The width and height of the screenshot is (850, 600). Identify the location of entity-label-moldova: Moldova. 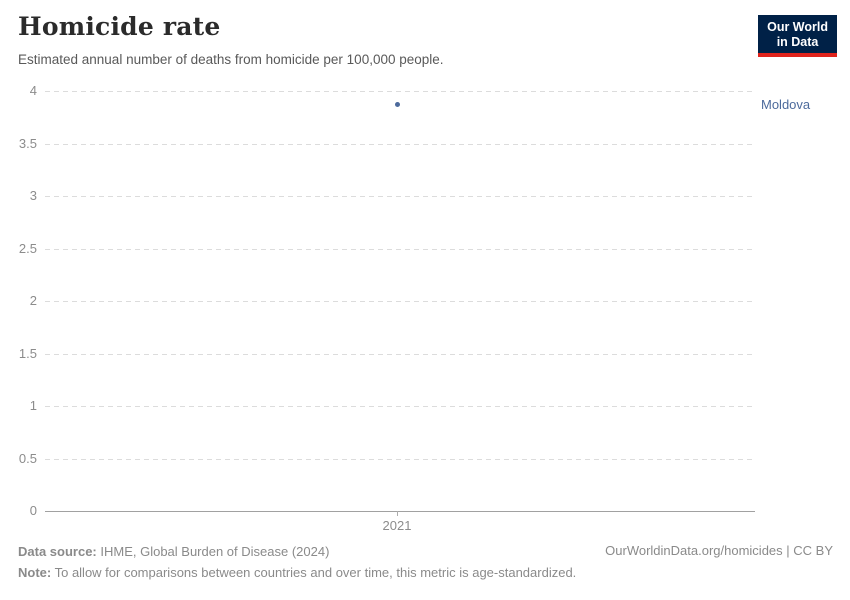
(786, 104).